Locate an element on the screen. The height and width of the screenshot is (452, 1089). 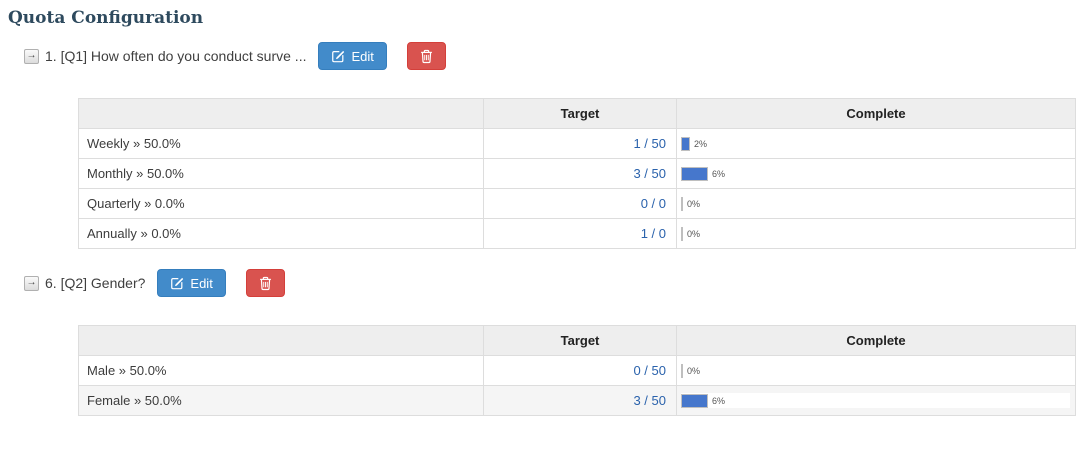
target-value-link: 0 / 0 is located at coordinates (653, 203).